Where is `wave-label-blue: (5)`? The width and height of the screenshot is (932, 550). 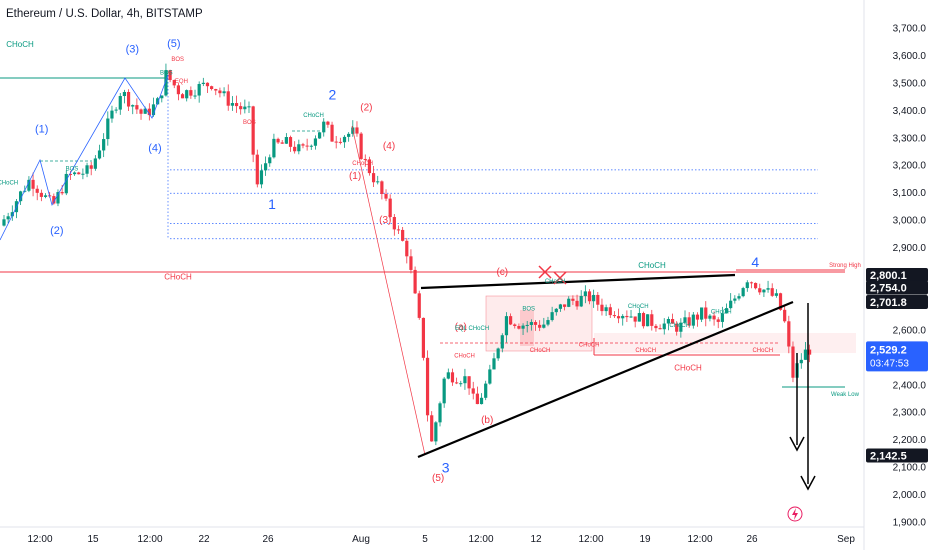 wave-label-blue: (5) is located at coordinates (173, 44).